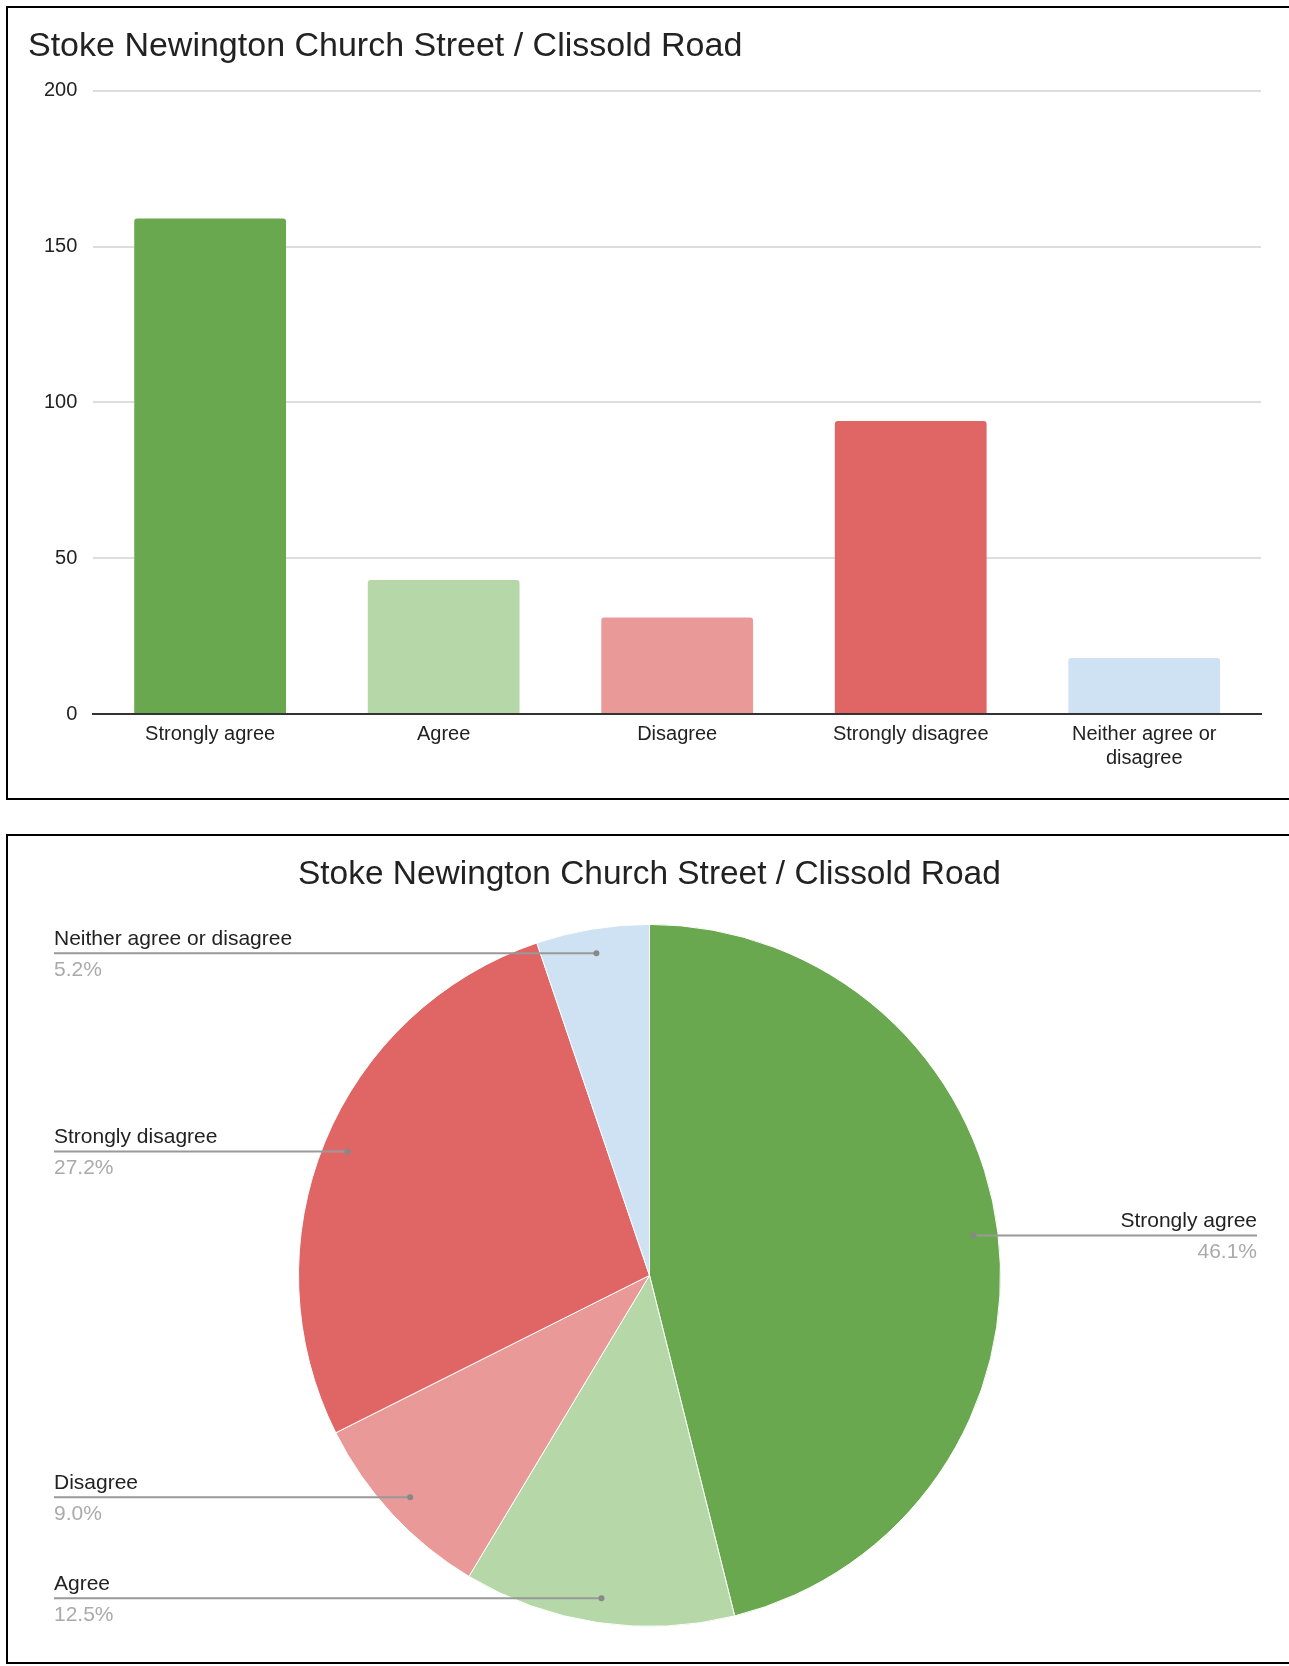  What do you see at coordinates (66, 556) in the screenshot?
I see `y-tick-label: 50` at bounding box center [66, 556].